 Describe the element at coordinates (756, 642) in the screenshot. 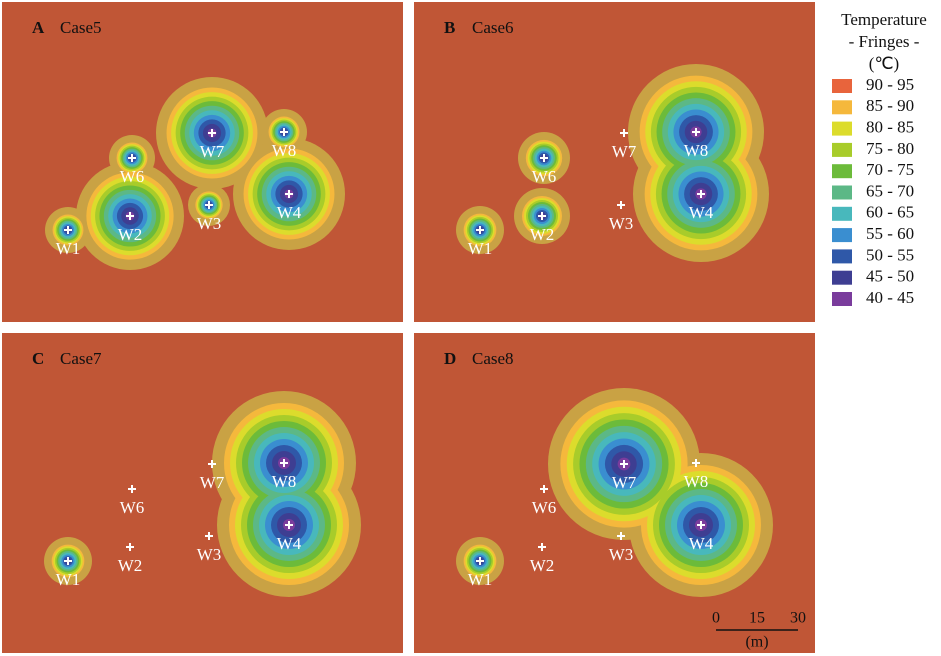

I see `scale-unit: (m)` at that location.